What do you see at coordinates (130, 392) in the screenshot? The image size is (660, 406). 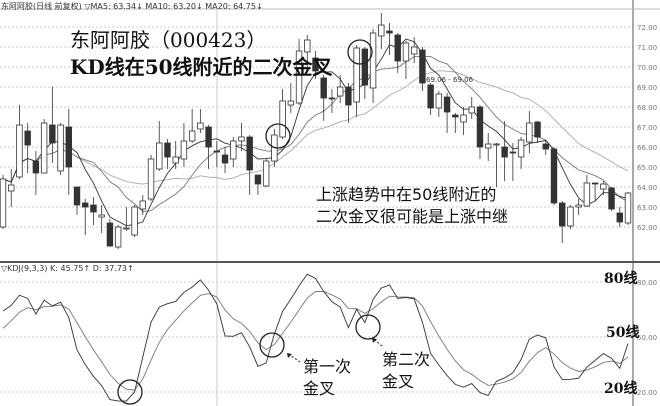 I see `kdj-cross-circle` at bounding box center [130, 392].